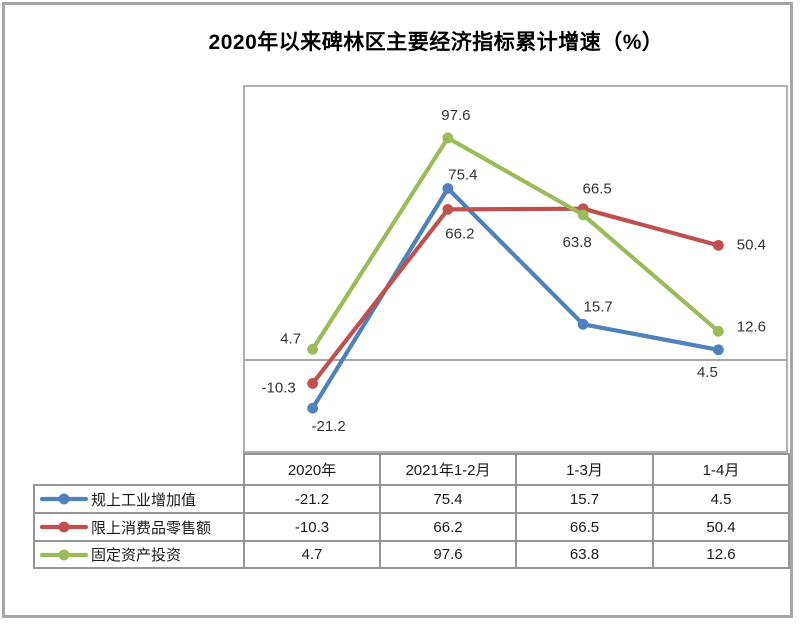 The height and width of the screenshot is (625, 800). Describe the element at coordinates (577, 242) in the screenshot. I see `data-label: 63.8` at that location.